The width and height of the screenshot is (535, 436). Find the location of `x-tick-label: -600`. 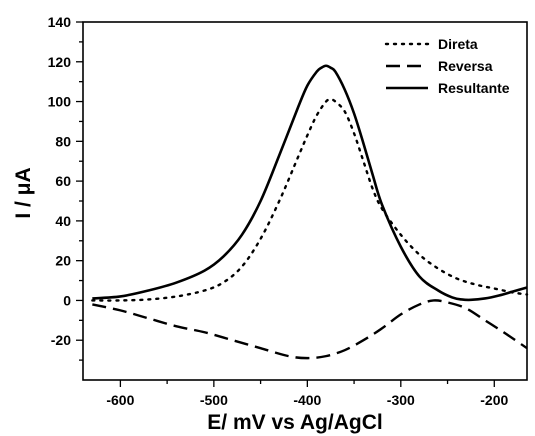

x-tick-label: -600 is located at coordinates (120, 400).